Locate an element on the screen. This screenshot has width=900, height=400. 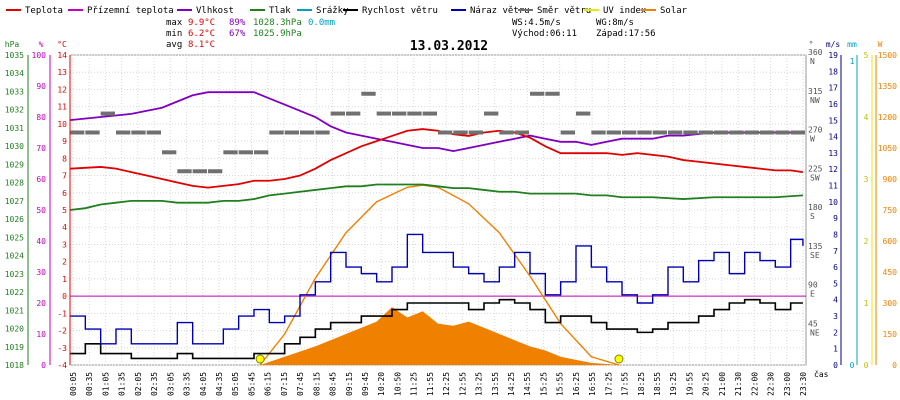
solar-unit: W is located at coordinates (880, 44).